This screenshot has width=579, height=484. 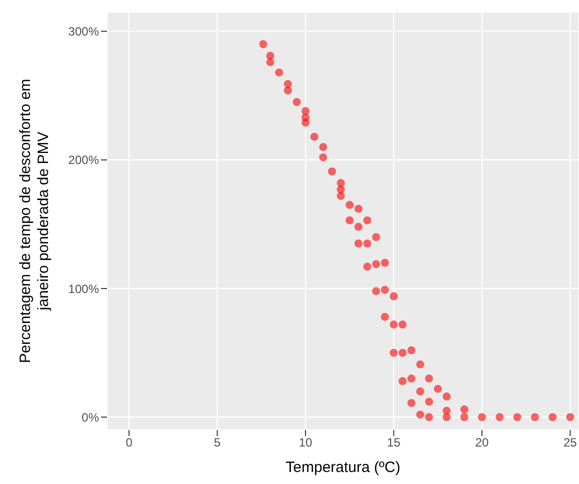 What do you see at coordinates (217, 443) in the screenshot?
I see `x-tick-label: 5` at bounding box center [217, 443].